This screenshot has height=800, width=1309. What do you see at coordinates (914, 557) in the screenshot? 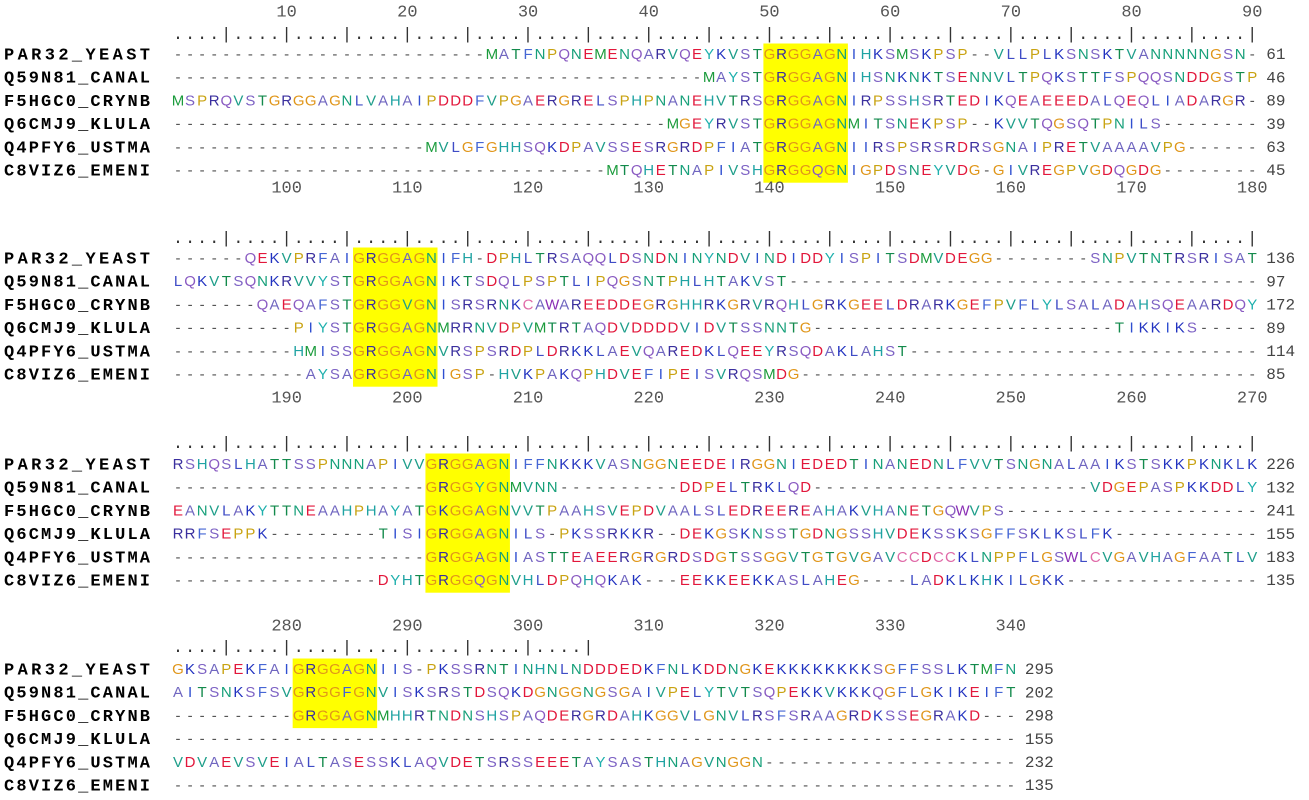
I see `residue: C` at bounding box center [914, 557].